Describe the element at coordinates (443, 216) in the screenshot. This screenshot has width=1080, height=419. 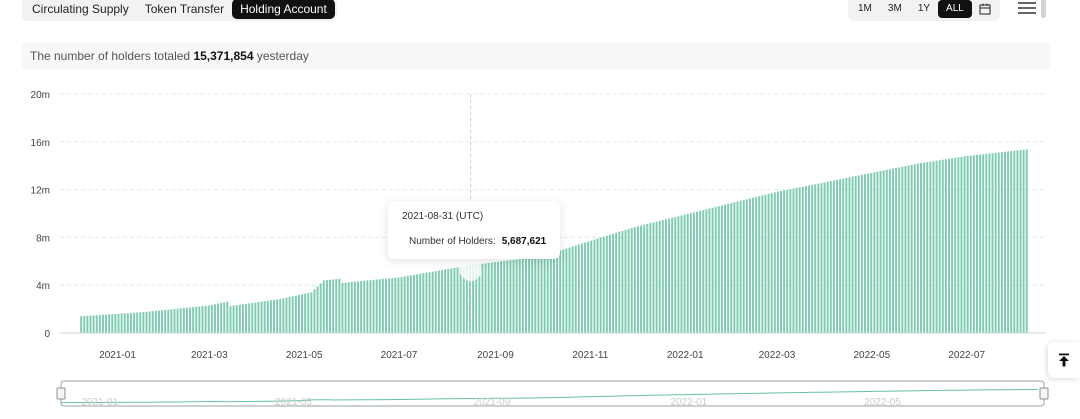
I see `tooltip-date: 2021-08-31 (UTC)` at that location.